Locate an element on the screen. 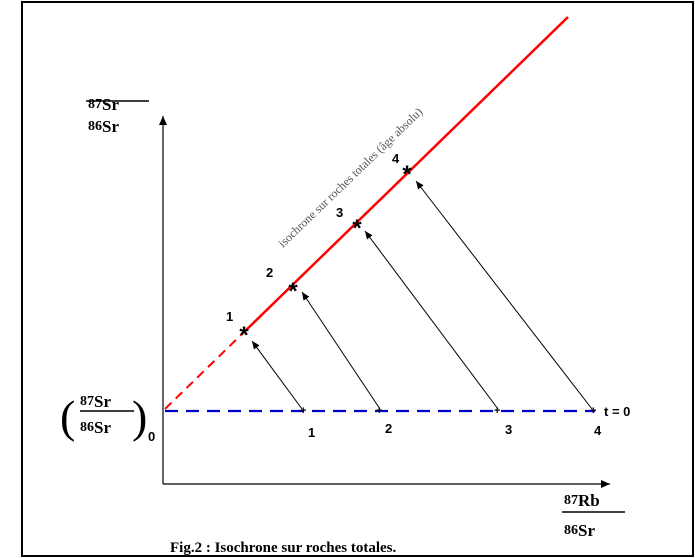  y-axis-label: 87Sr 86Sr is located at coordinates (117, 115).